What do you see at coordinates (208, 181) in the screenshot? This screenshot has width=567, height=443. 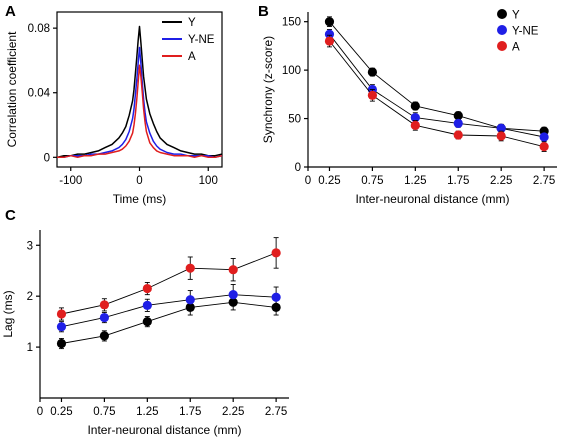 I see `x-tick-label: 100` at bounding box center [208, 181].